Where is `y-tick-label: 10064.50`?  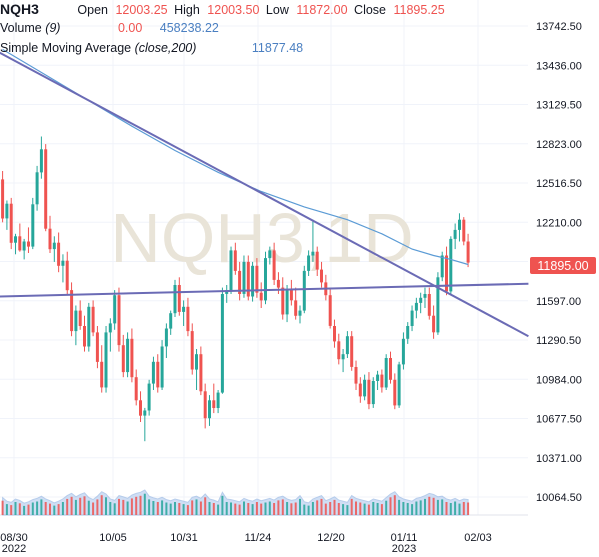
y-tick-label: 10064.50 is located at coordinates (559, 498).